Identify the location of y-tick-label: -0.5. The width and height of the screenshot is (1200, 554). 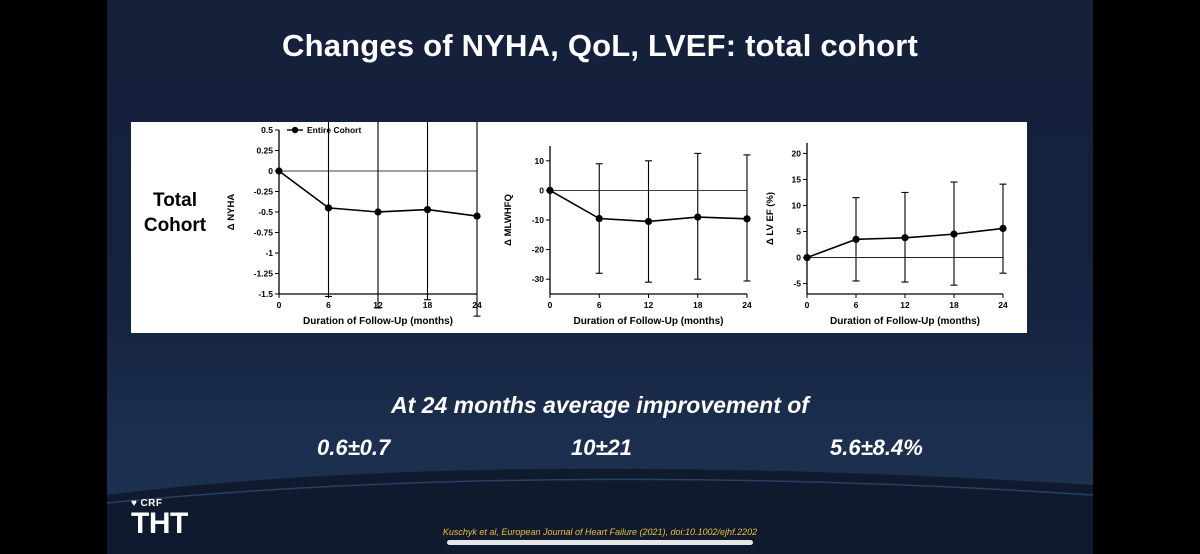
(265, 212).